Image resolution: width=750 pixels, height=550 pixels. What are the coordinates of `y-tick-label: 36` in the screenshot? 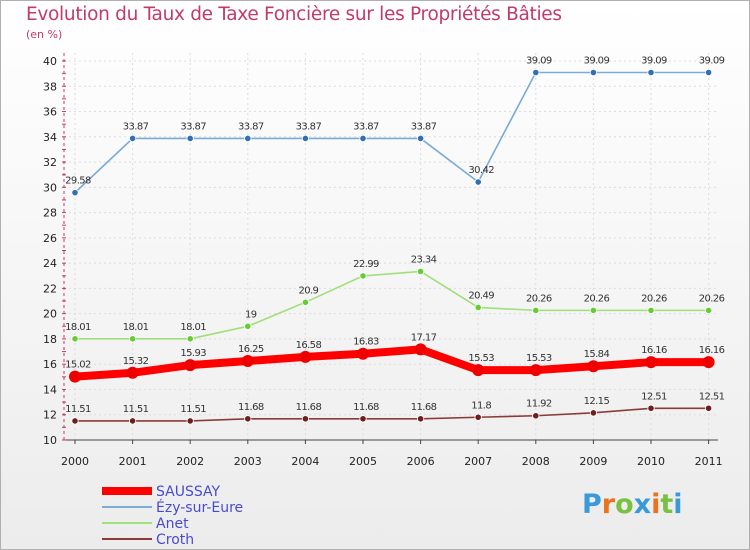 It's located at (50, 112).